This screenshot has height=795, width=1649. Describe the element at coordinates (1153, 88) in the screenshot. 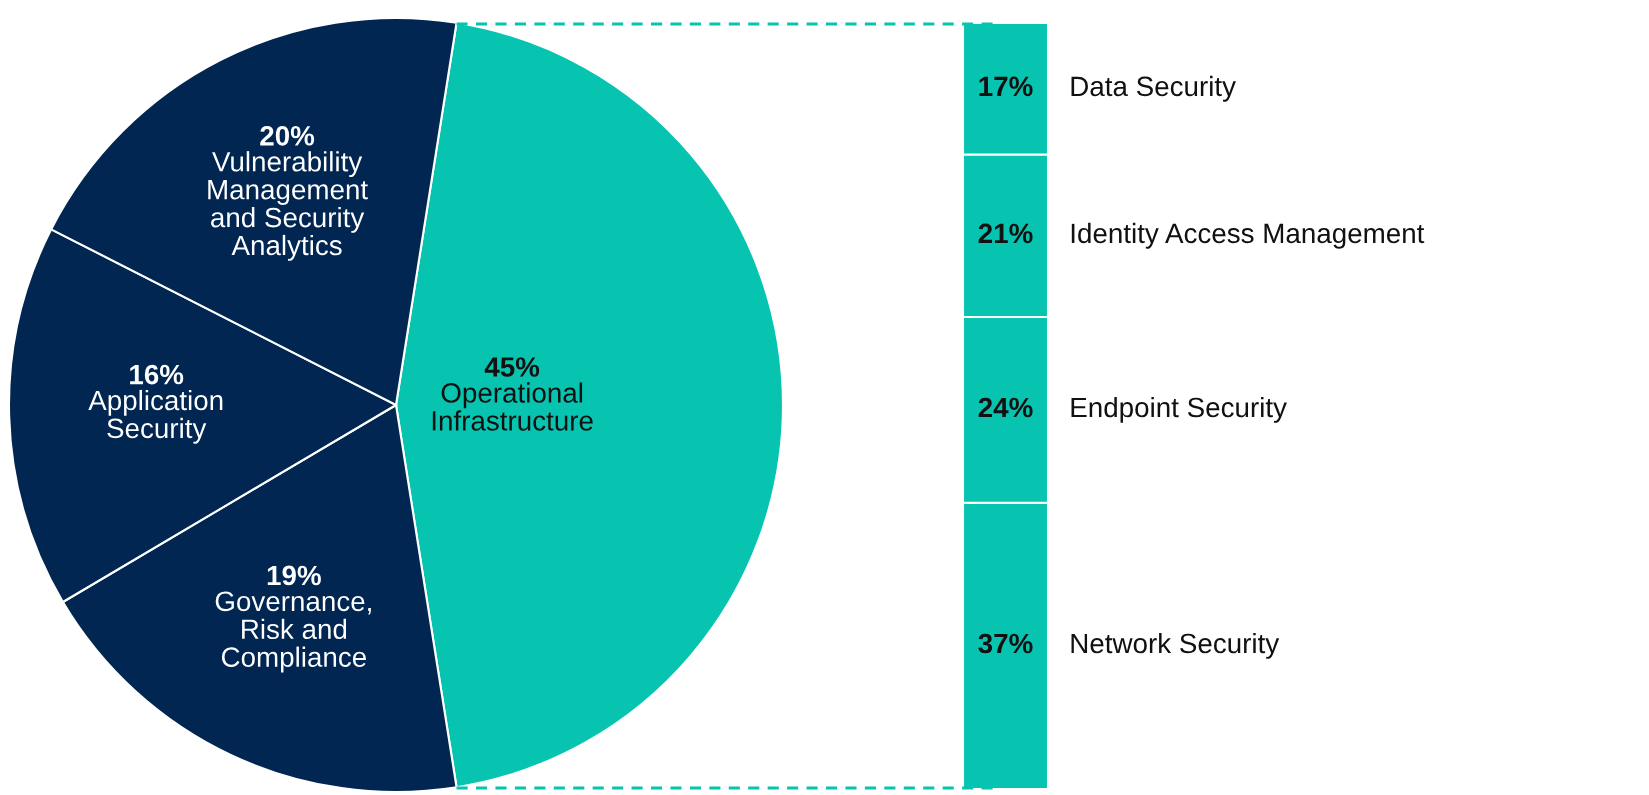

I see `series-label: Data Security` at that location.